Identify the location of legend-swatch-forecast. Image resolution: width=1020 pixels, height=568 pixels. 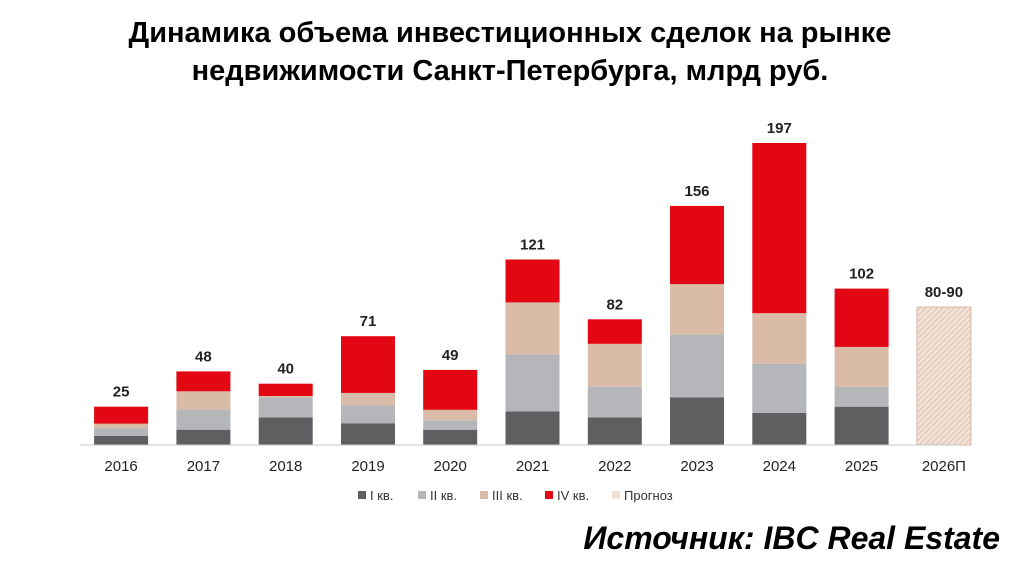
(616, 495).